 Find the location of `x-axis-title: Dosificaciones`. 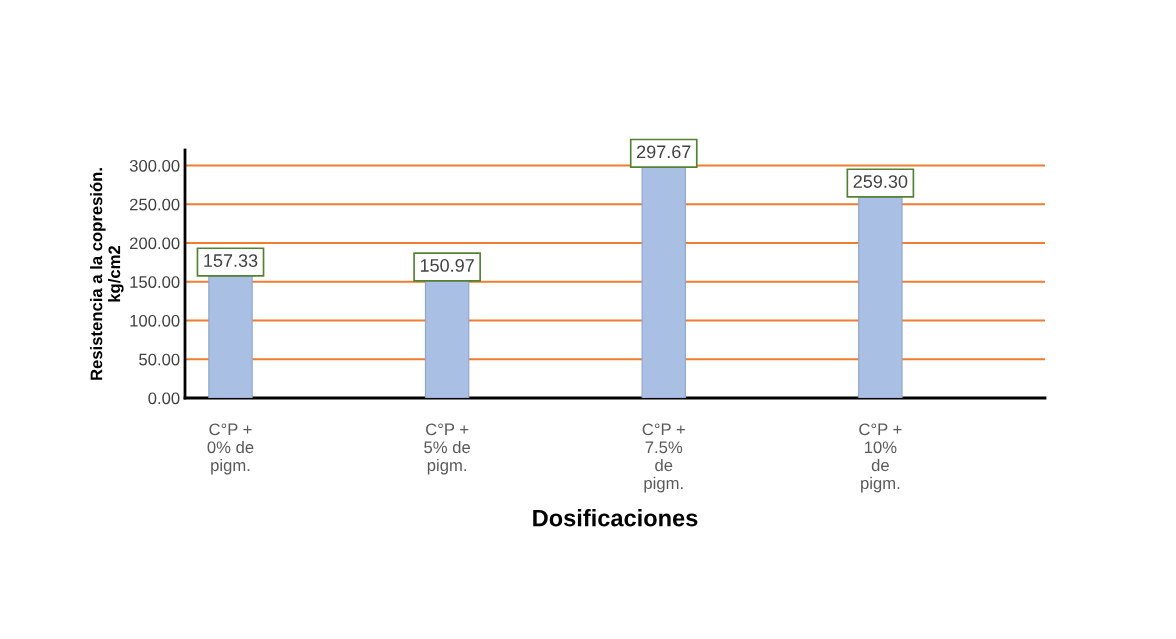

x-axis-title: Dosificaciones is located at coordinates (615, 518).